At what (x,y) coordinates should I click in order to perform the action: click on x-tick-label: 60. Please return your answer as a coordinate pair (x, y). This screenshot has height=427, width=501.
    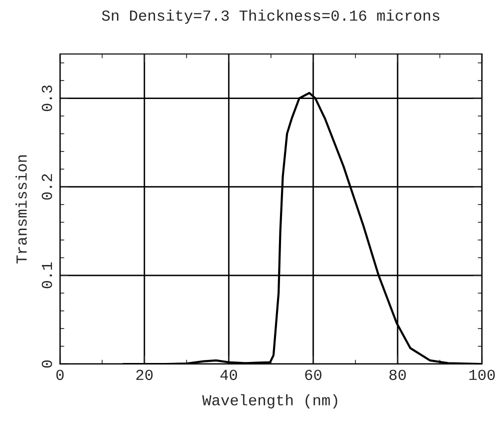
    Looking at the image, I should click on (313, 375).